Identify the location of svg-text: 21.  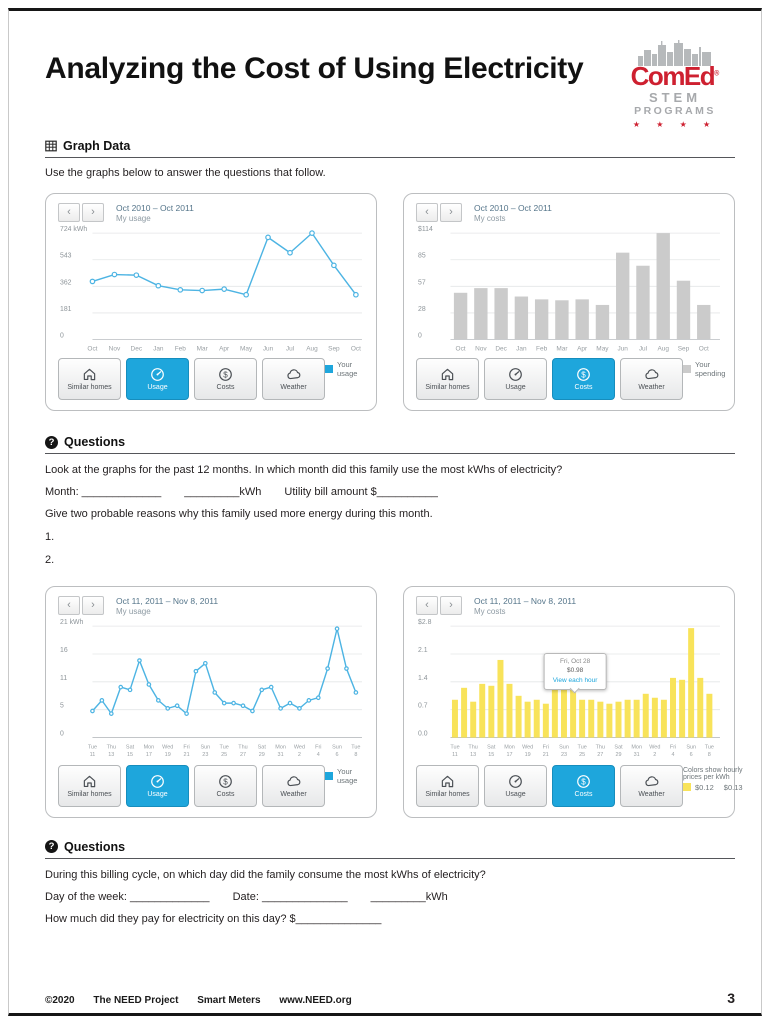
(546, 755).